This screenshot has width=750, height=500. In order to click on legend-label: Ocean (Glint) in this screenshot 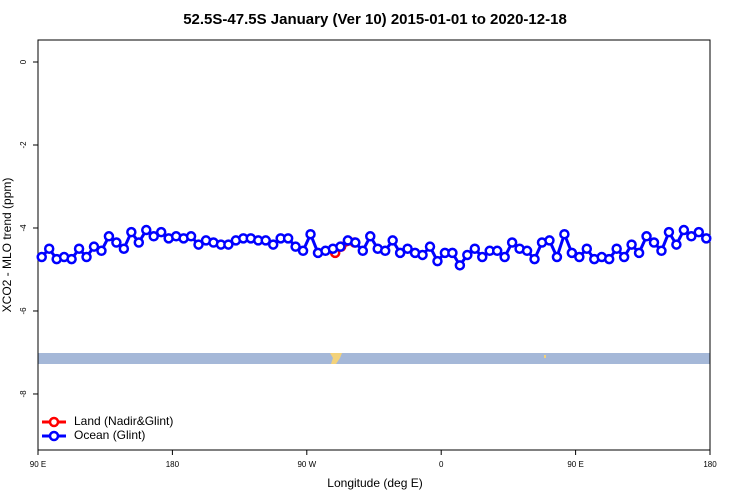, I will do `click(109, 435)`.